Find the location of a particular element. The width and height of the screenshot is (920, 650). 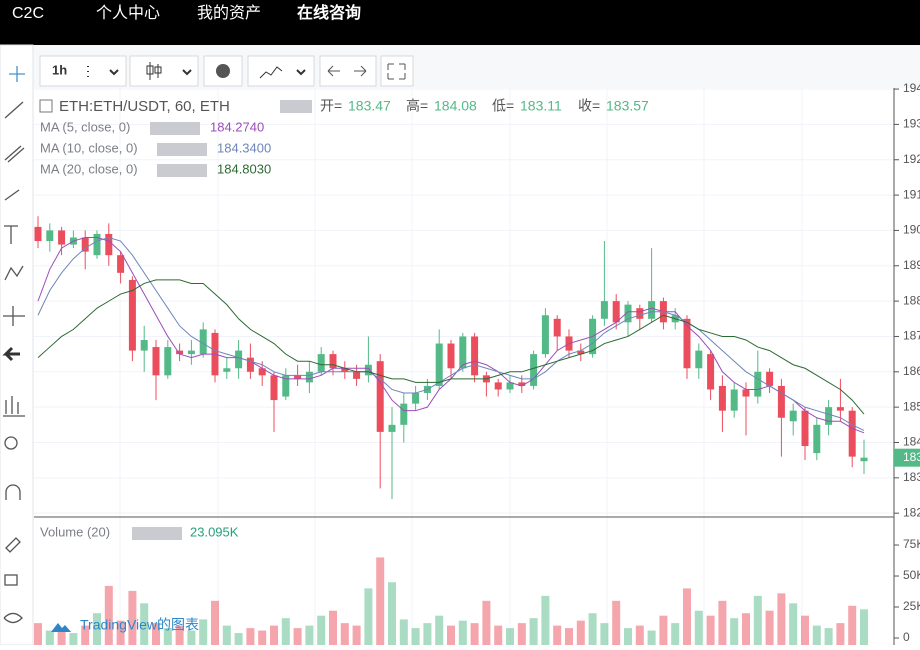

volume-legend-value: 23.095K is located at coordinates (214, 531).